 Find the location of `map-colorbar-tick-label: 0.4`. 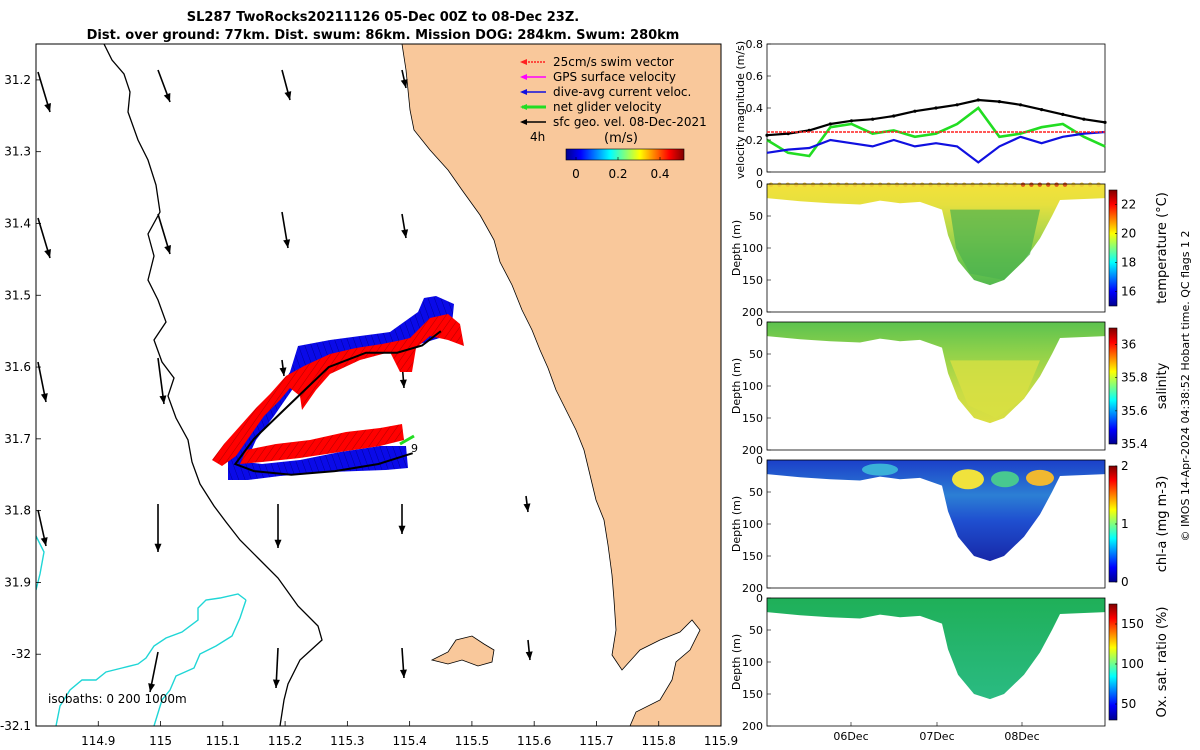

map-colorbar-tick-label: 0.4 is located at coordinates (659, 174).